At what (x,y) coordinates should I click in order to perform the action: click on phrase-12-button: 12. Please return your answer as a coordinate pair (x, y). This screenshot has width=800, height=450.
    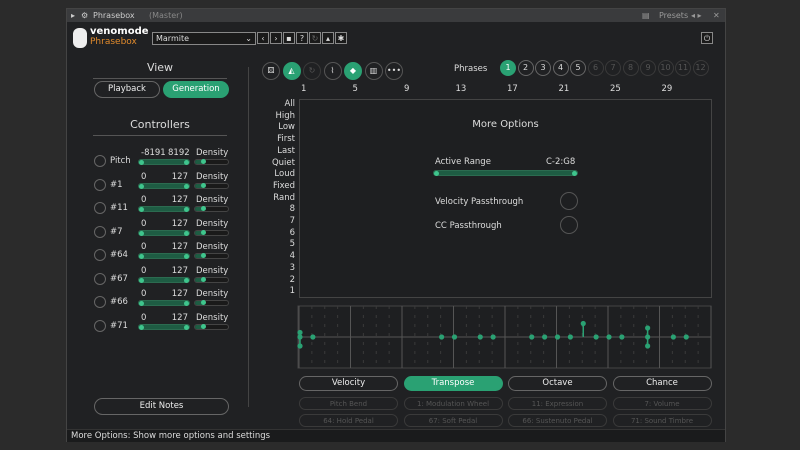
    Looking at the image, I should click on (700, 68).